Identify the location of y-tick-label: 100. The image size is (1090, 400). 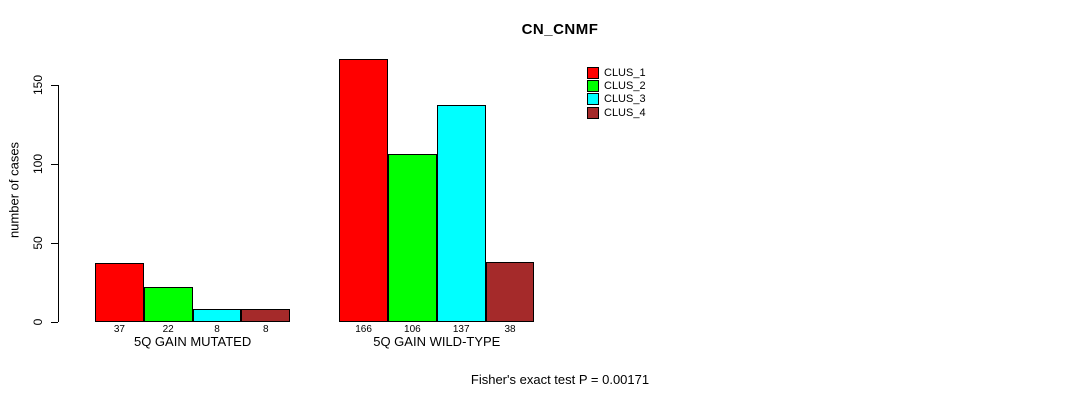
(38, 163).